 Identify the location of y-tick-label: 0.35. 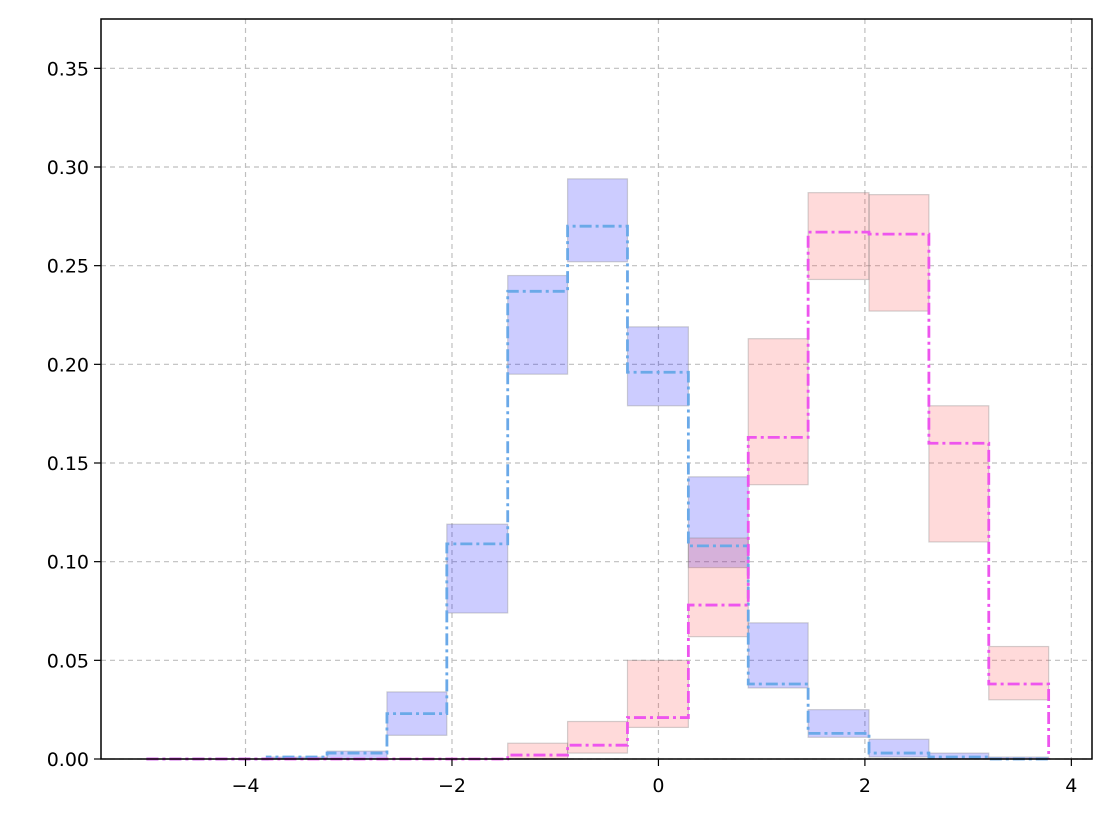
(68, 69).